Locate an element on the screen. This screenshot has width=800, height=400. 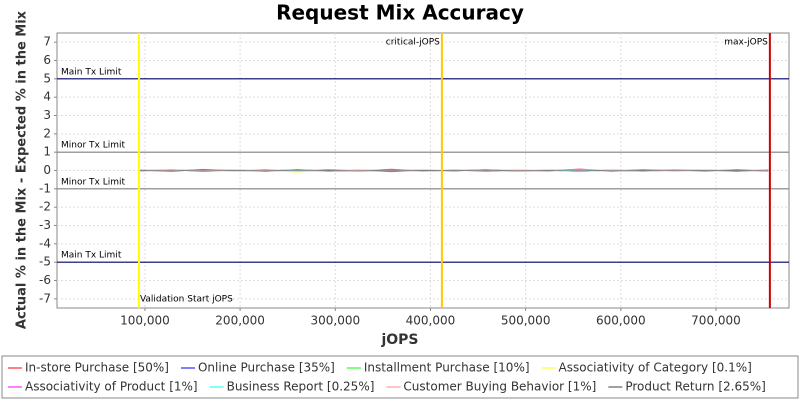
y-tick-label: 4 is located at coordinates (47, 97).